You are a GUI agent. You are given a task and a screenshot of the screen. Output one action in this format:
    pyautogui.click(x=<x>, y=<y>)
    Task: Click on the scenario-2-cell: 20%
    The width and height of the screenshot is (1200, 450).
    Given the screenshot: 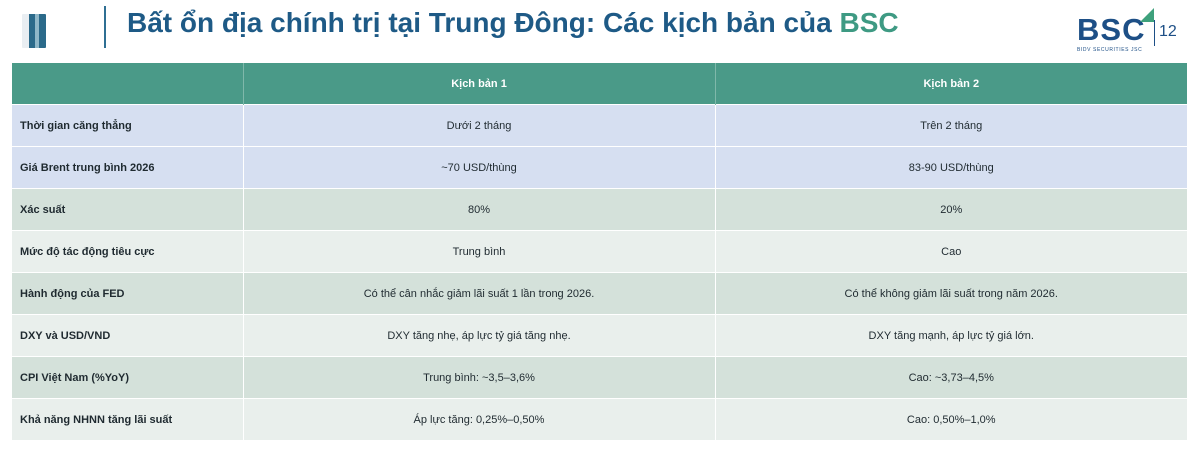 What is the action you would take?
    pyautogui.click(x=950, y=209)
    